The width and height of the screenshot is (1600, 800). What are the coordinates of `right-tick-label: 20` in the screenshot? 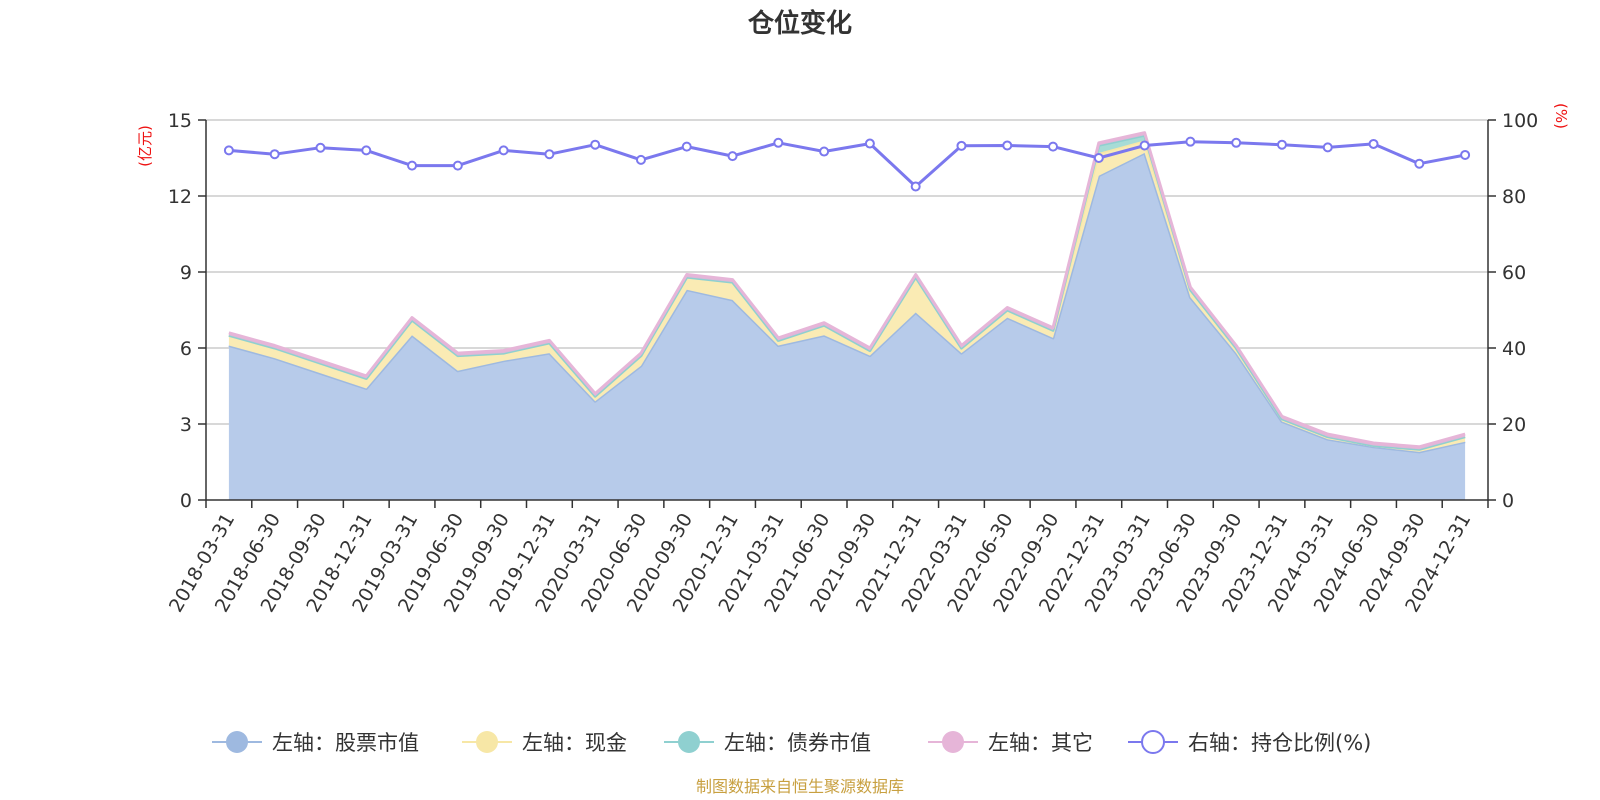 It's located at (1514, 425).